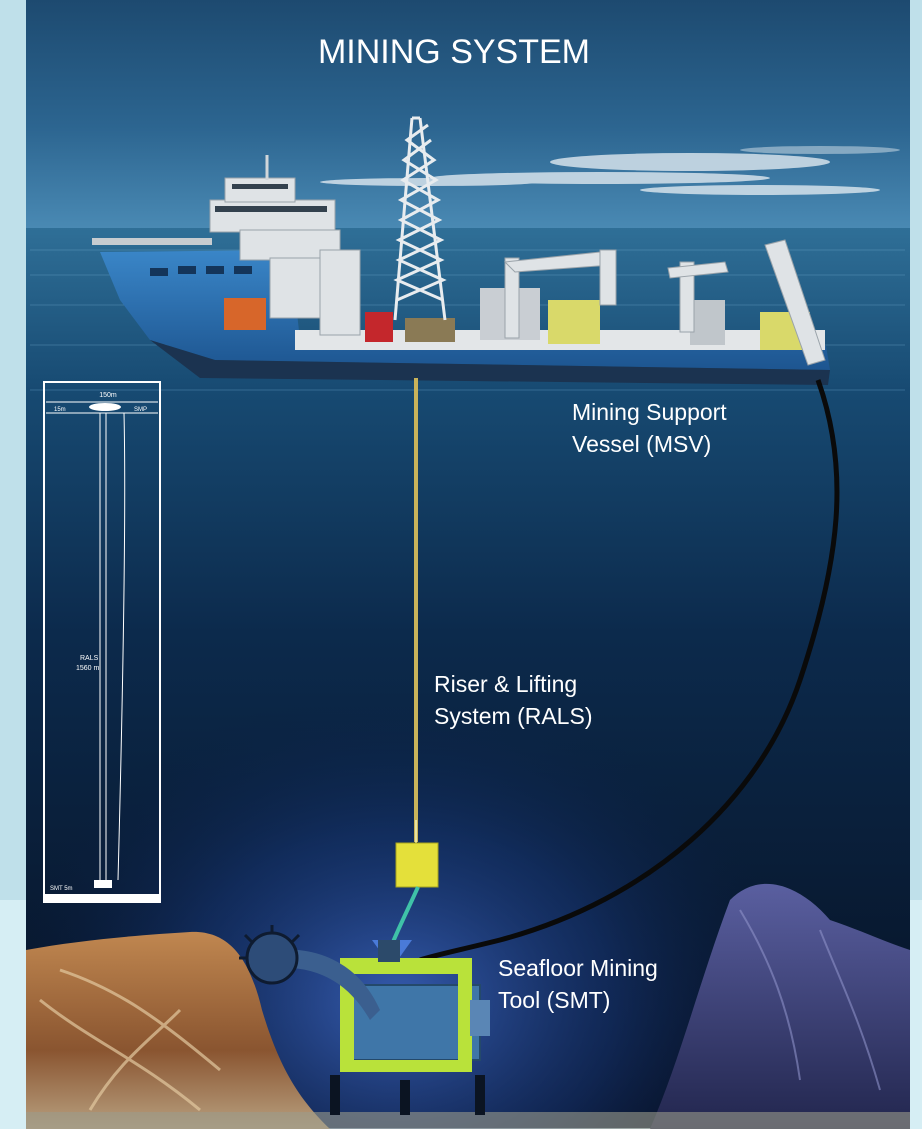 The width and height of the screenshot is (922, 1129). Describe the element at coordinates (578, 984) in the screenshot. I see `label-smt: Seafloor Mining Tool (SMT)` at that location.